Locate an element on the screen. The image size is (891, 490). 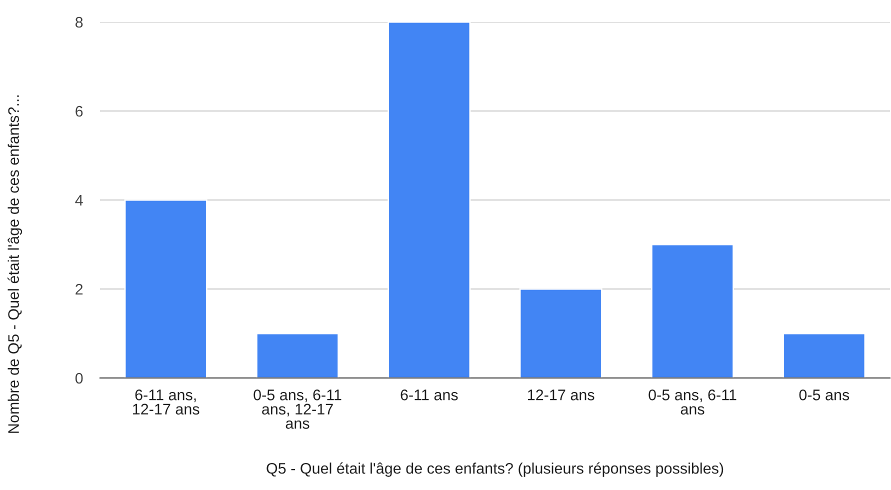
x-tick-label: 6-11 ans, 12-17 ans is located at coordinates (166, 402).